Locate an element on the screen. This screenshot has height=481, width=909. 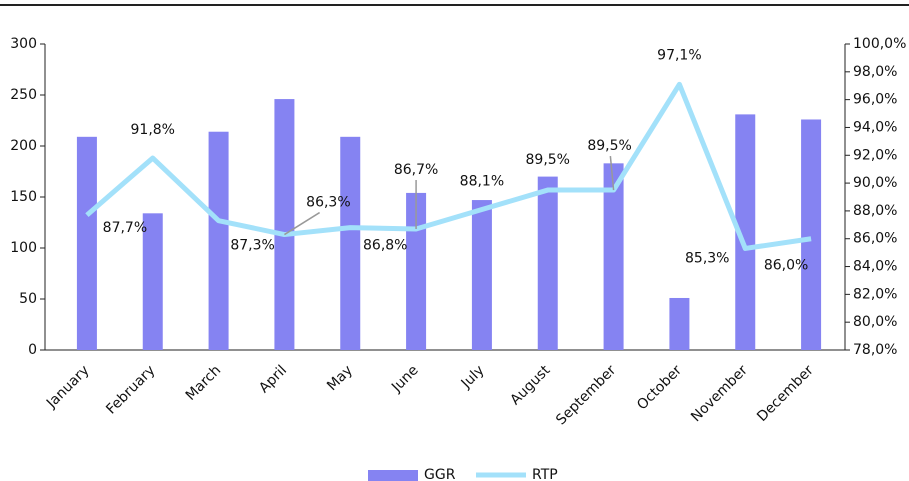
y2-tick-label: 86,0% is located at coordinates (875, 239).